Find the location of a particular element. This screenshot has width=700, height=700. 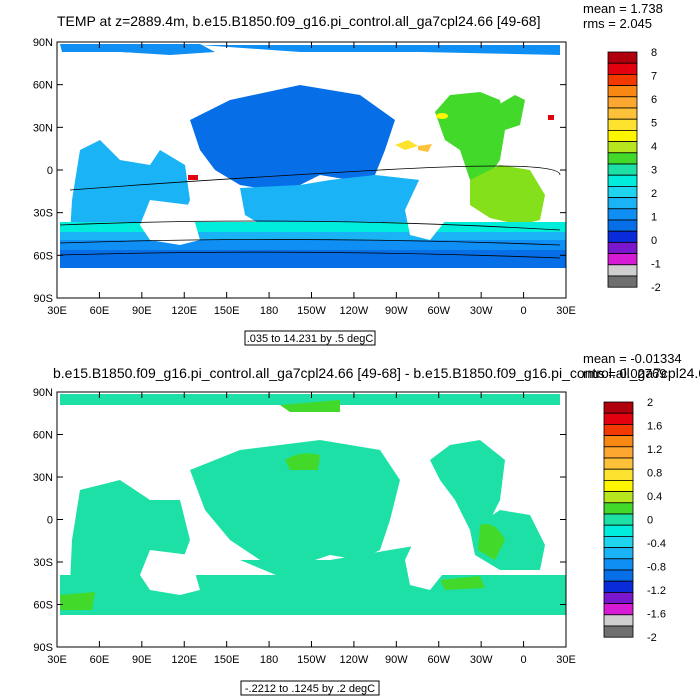

bottom-lon-label: 150W is located at coordinates (311, 660).